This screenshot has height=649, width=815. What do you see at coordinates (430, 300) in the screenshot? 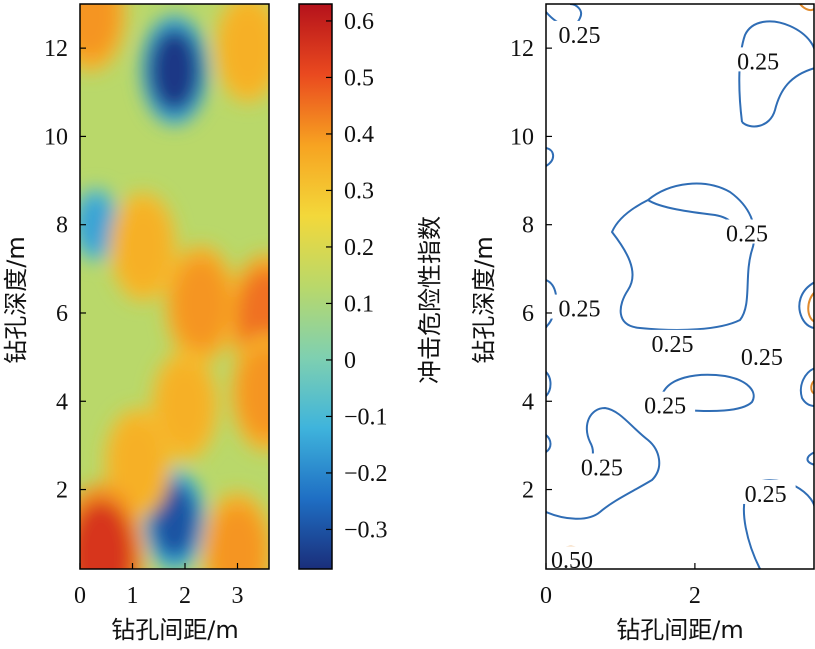
I see `colorbar-label: 冲击危险性指数` at bounding box center [430, 300].